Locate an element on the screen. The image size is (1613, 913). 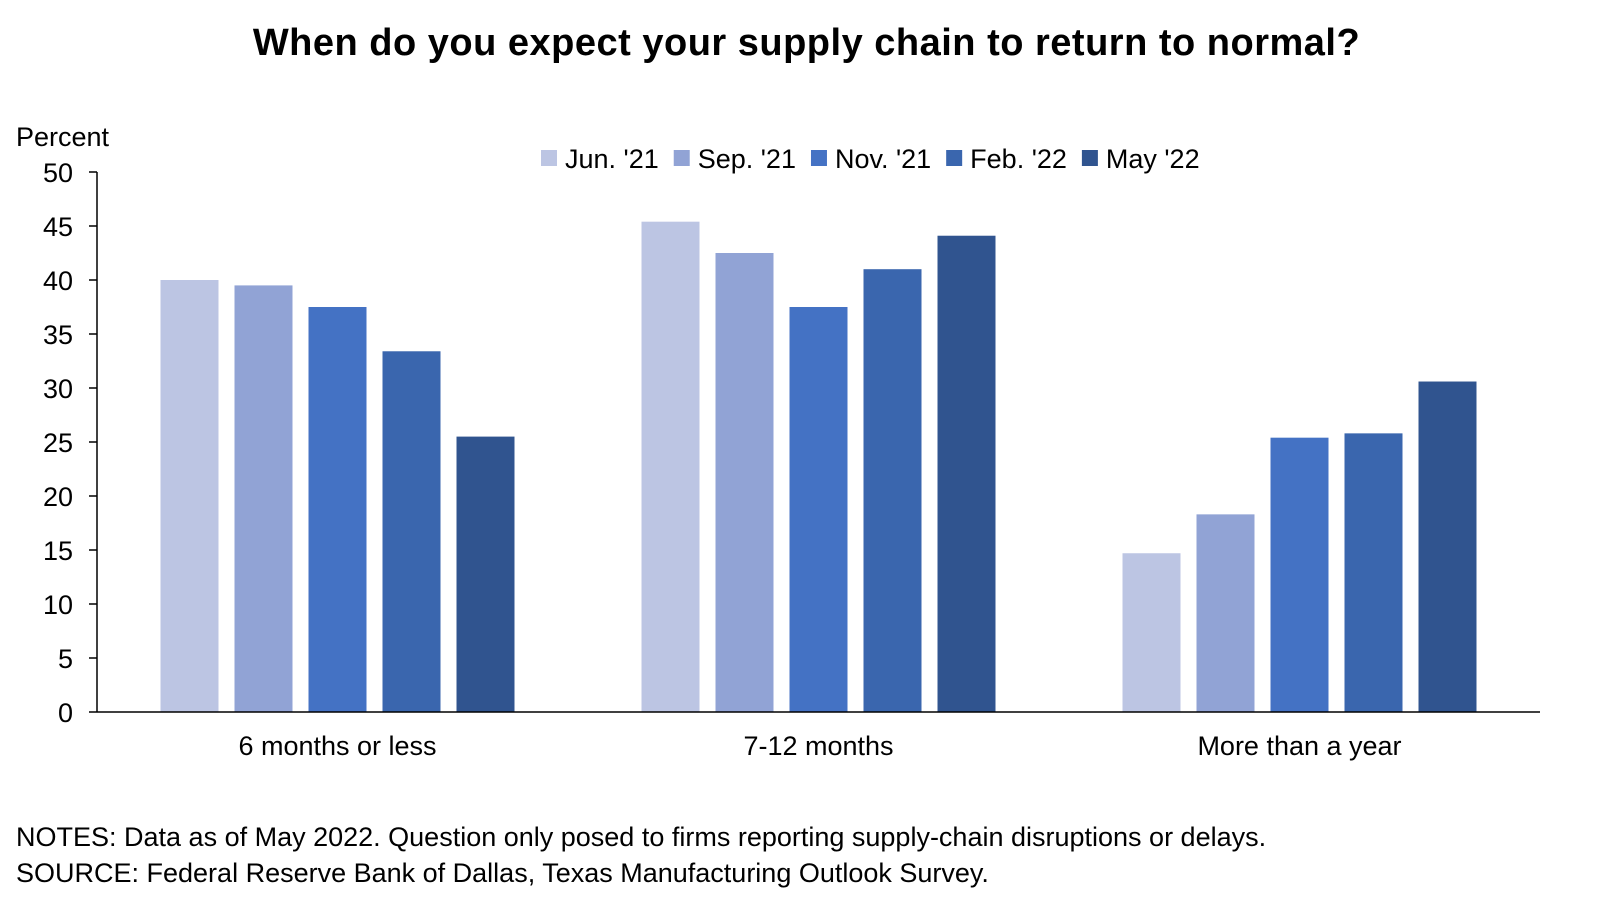
legend-item: Nov. '21 is located at coordinates (870, 159).